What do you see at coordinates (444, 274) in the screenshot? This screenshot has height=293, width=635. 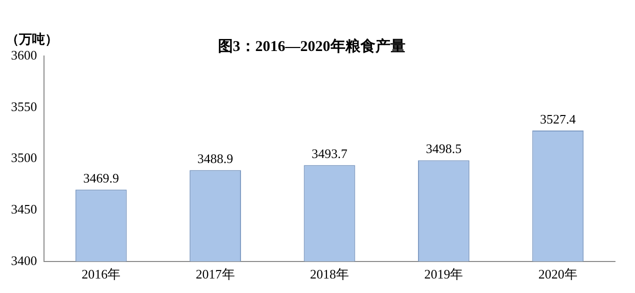 I see `x-tick-label: 2019年` at bounding box center [444, 274].